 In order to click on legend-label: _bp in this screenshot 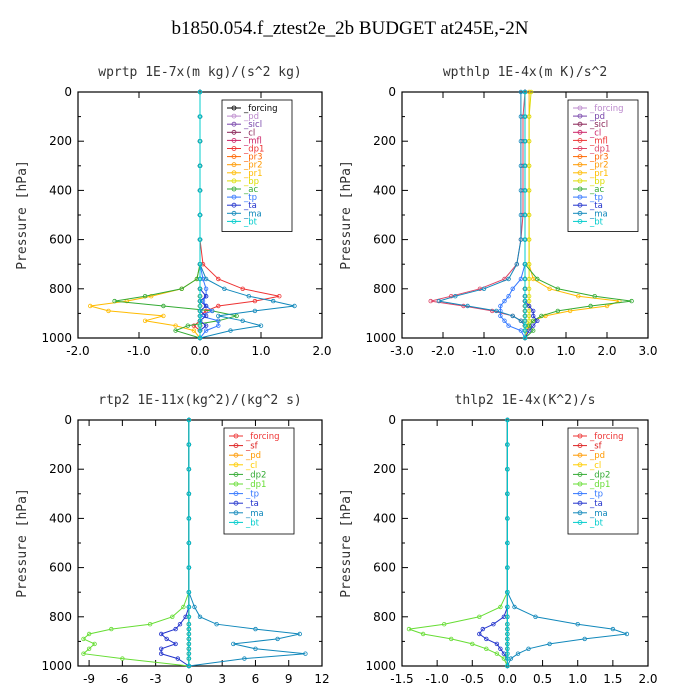, I will do `click(251, 182)`.